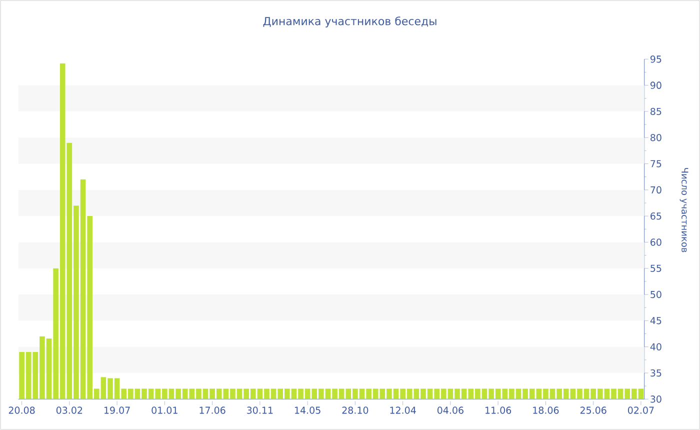 The height and width of the screenshot is (430, 700). Describe the element at coordinates (656, 164) in the screenshot. I see `y-tick-label: 75` at that location.